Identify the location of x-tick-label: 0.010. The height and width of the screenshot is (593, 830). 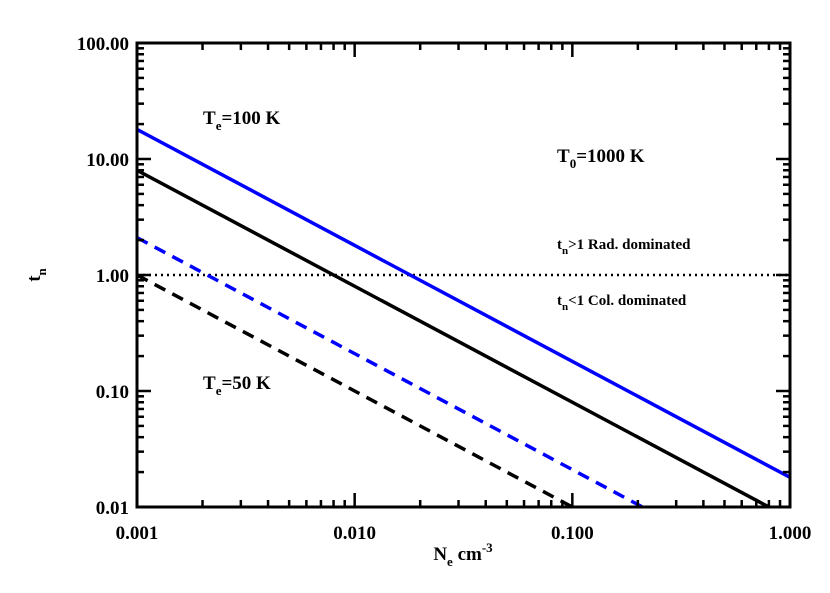
(354, 533).